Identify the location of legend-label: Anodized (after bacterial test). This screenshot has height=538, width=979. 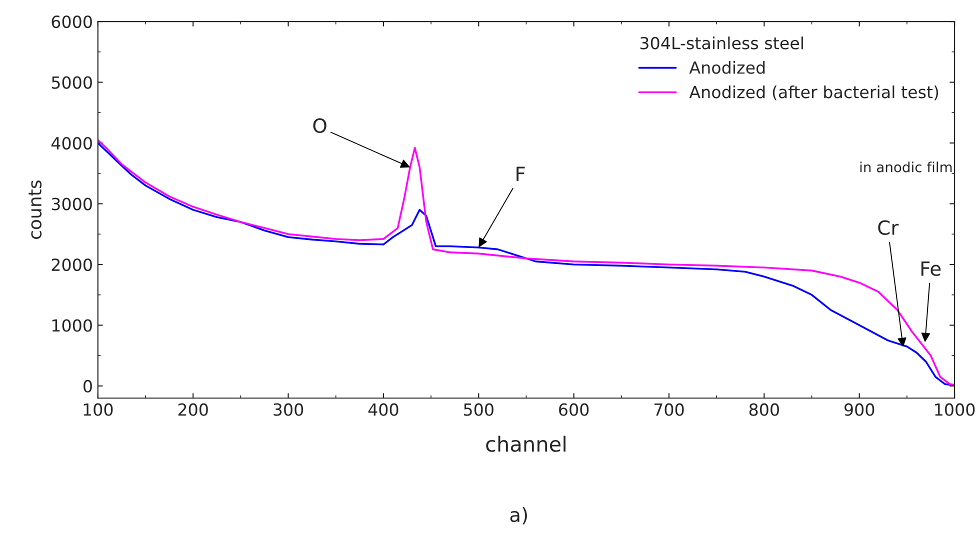
(813, 92).